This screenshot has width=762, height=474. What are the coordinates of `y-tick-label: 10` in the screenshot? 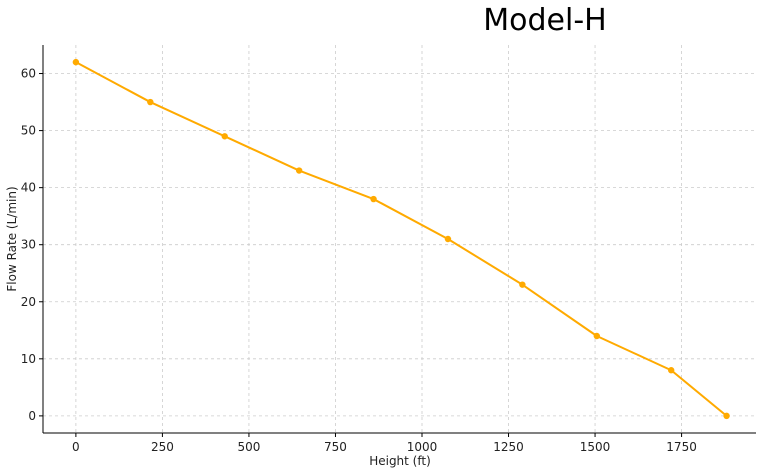 It's located at (28, 359).